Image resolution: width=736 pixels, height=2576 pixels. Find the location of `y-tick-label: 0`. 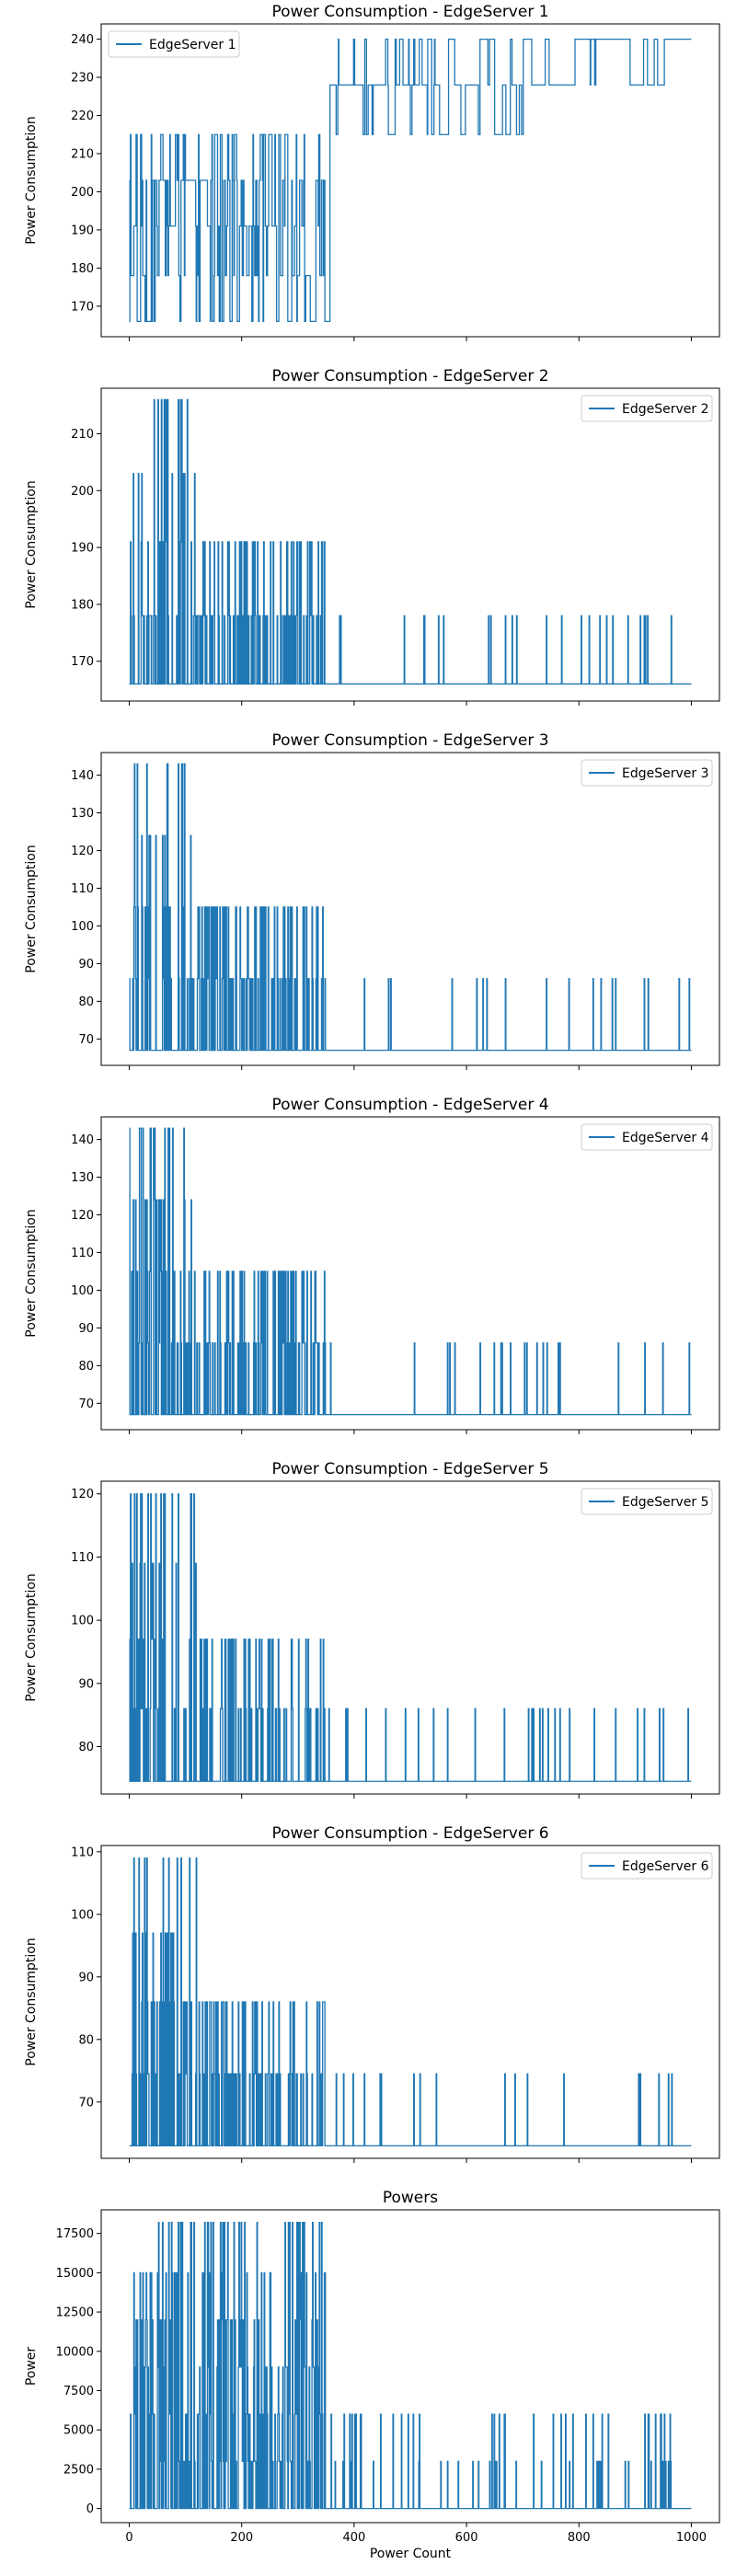

y-tick-label: 0 is located at coordinates (90, 2509).